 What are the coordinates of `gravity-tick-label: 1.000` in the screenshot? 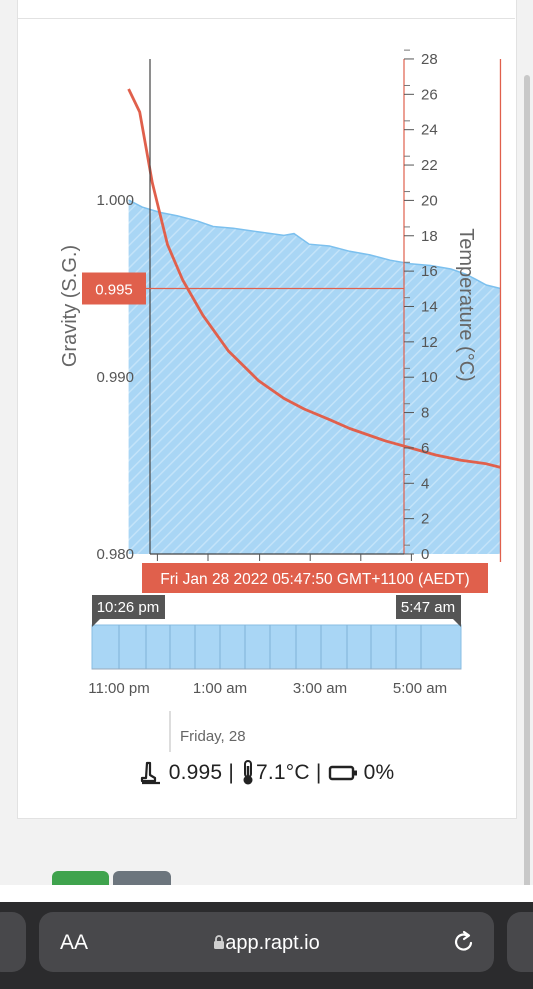 It's located at (115, 200).